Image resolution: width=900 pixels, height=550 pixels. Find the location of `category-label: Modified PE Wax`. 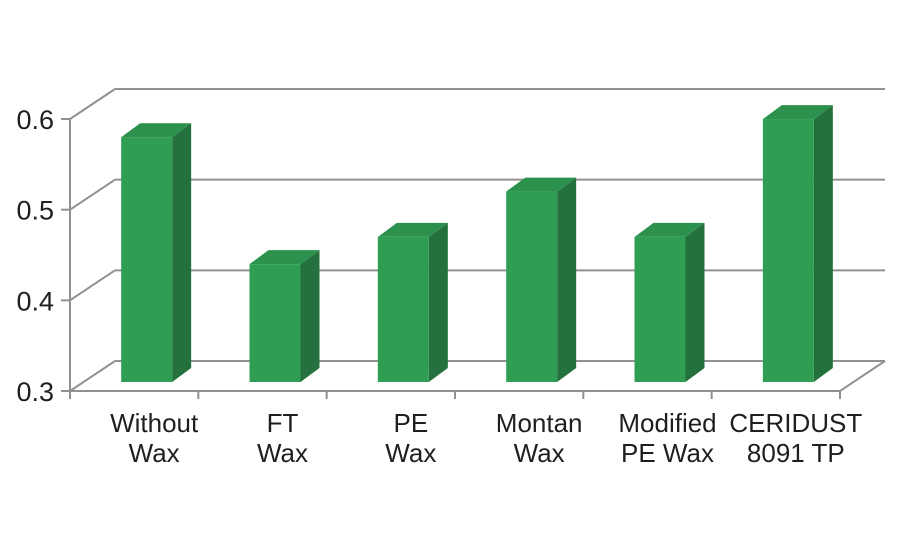

category-label: Modified PE Wax is located at coordinates (667, 438).